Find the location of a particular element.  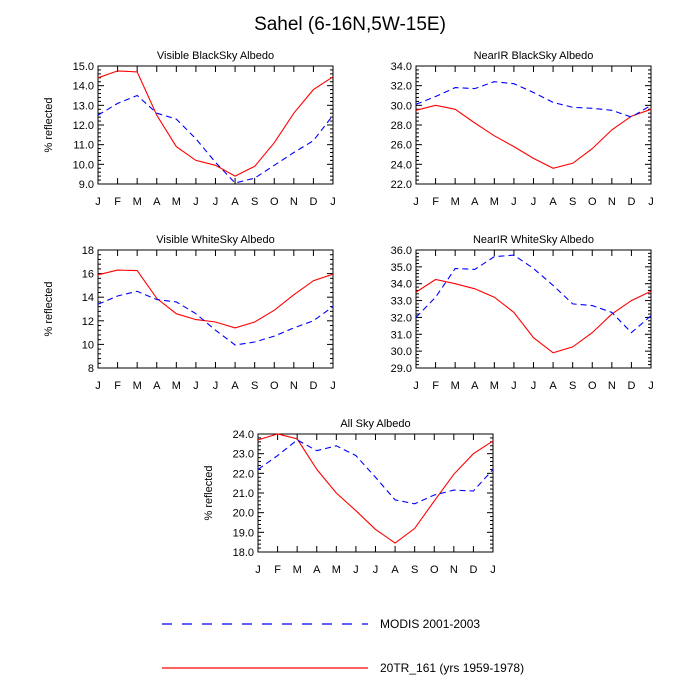

y-tick-label: 23.0 is located at coordinates (243, 455).